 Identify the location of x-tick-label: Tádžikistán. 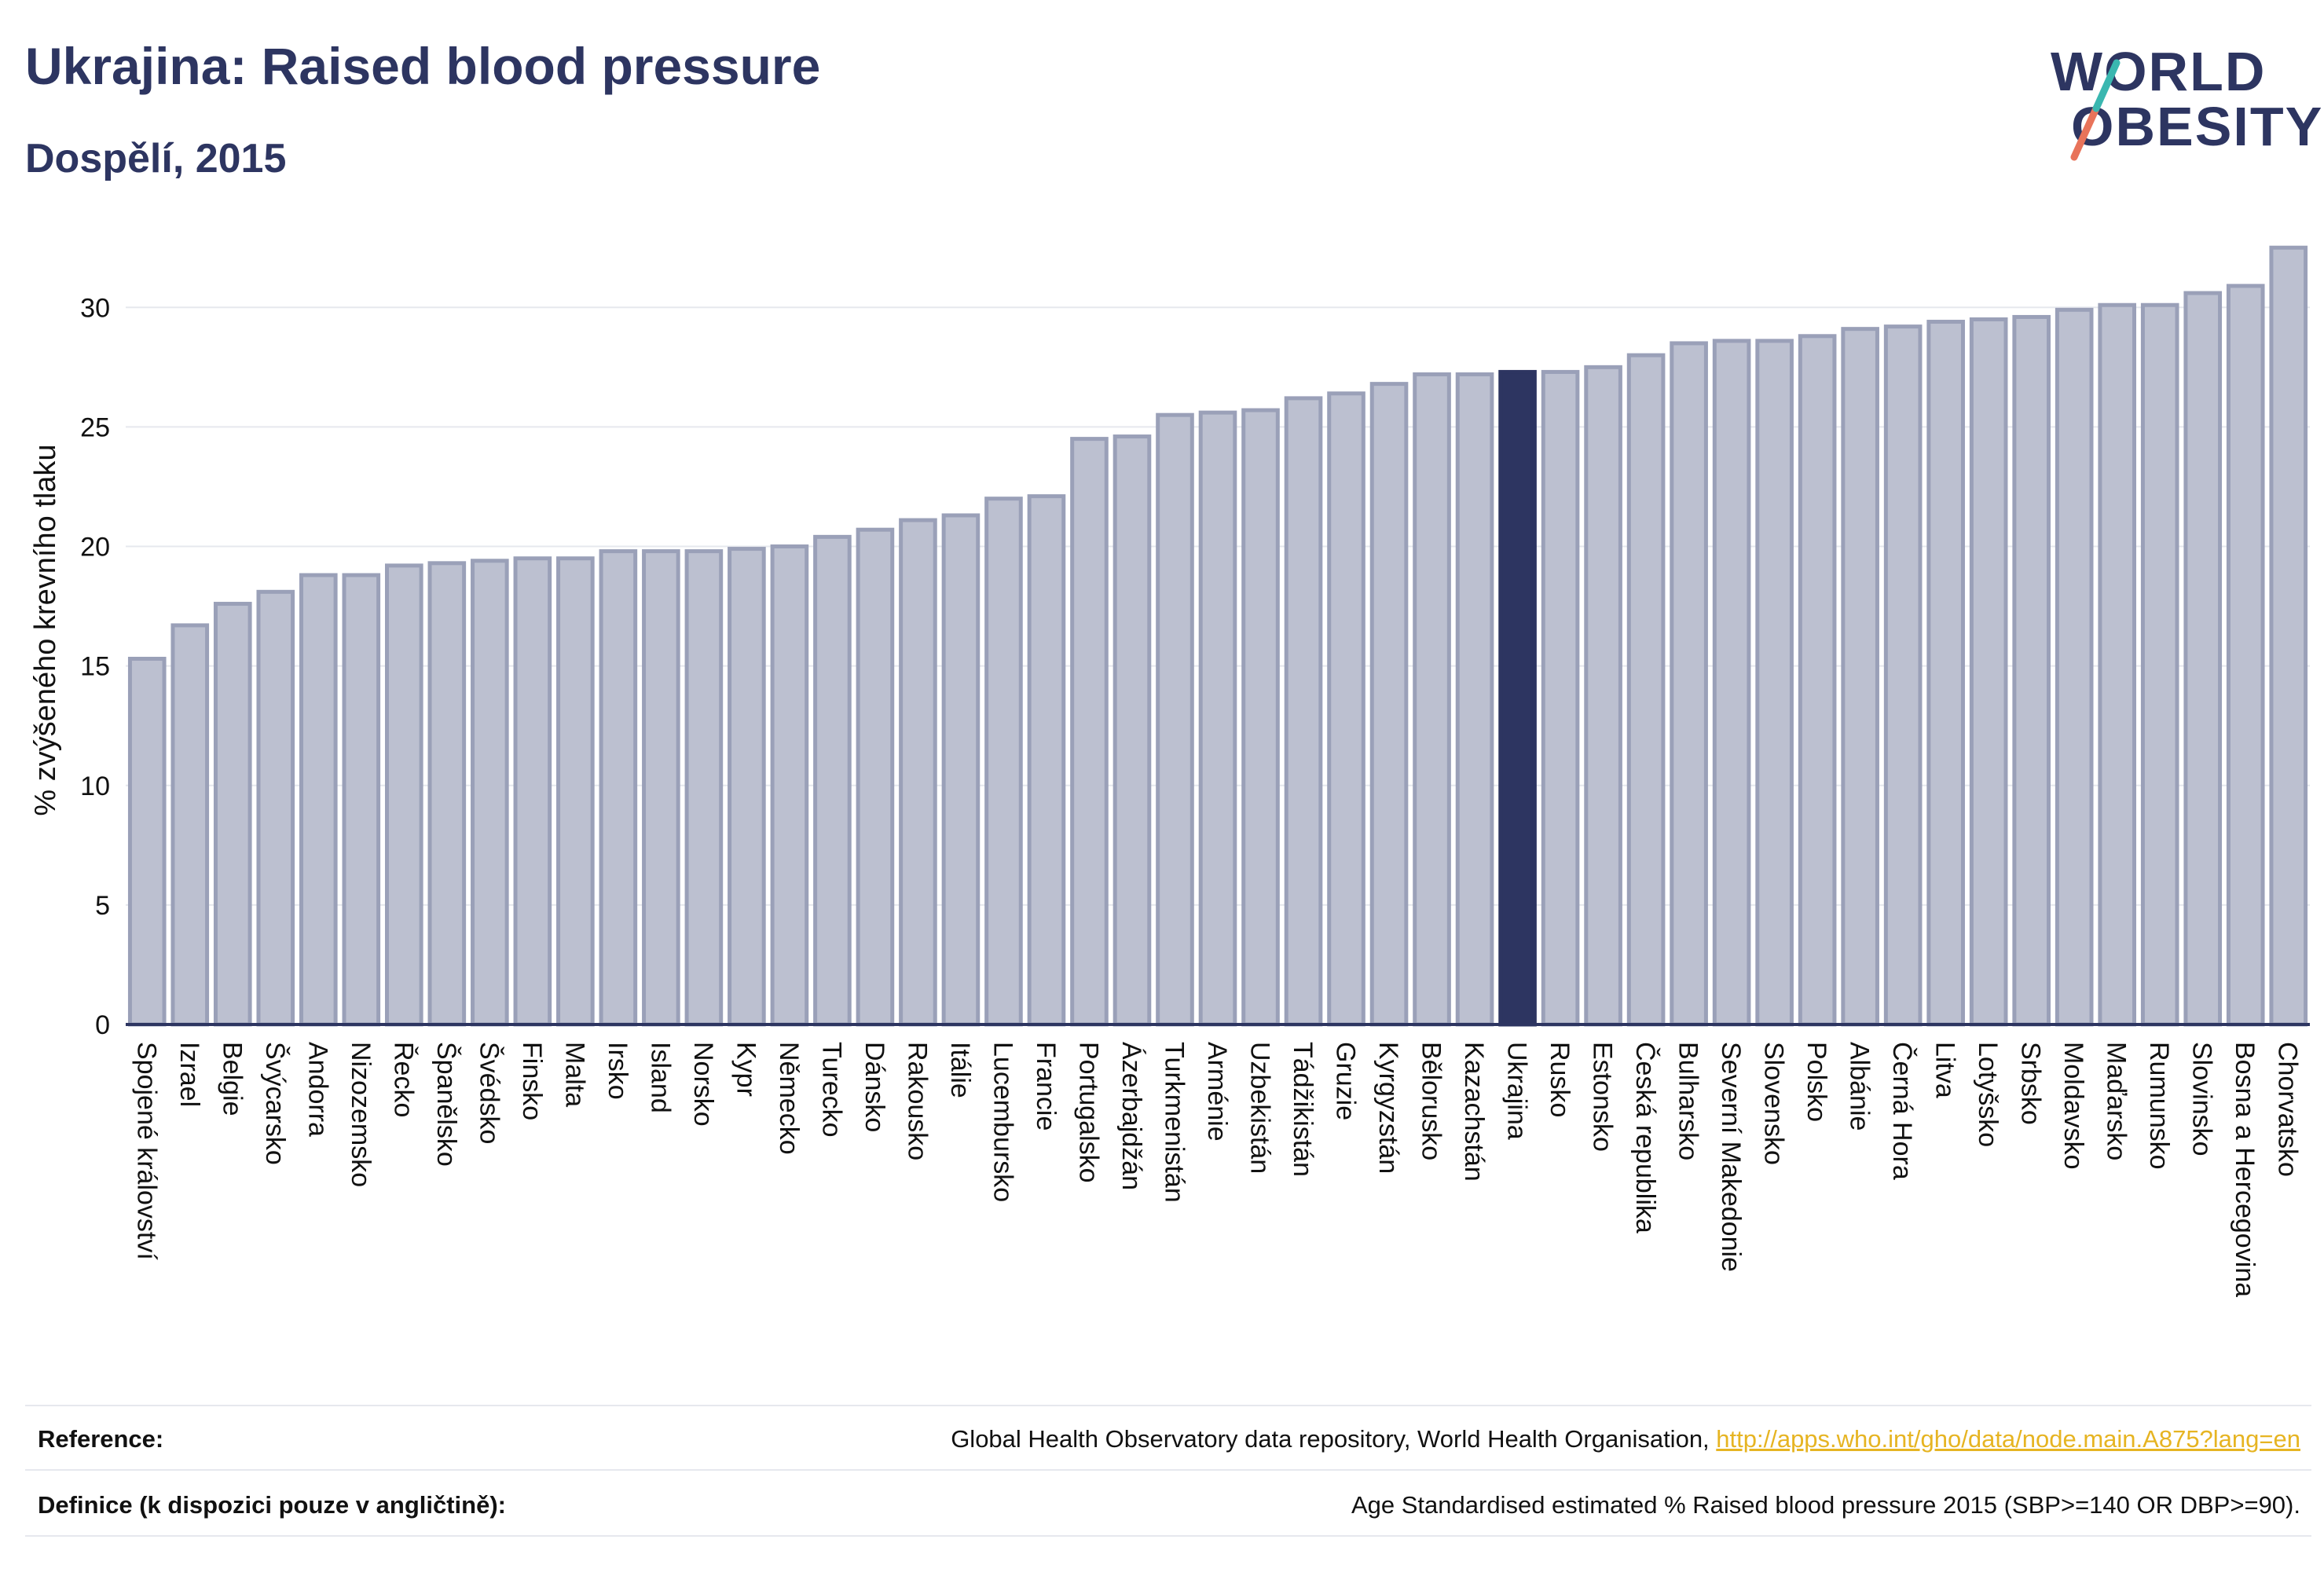
(1303, 1109).